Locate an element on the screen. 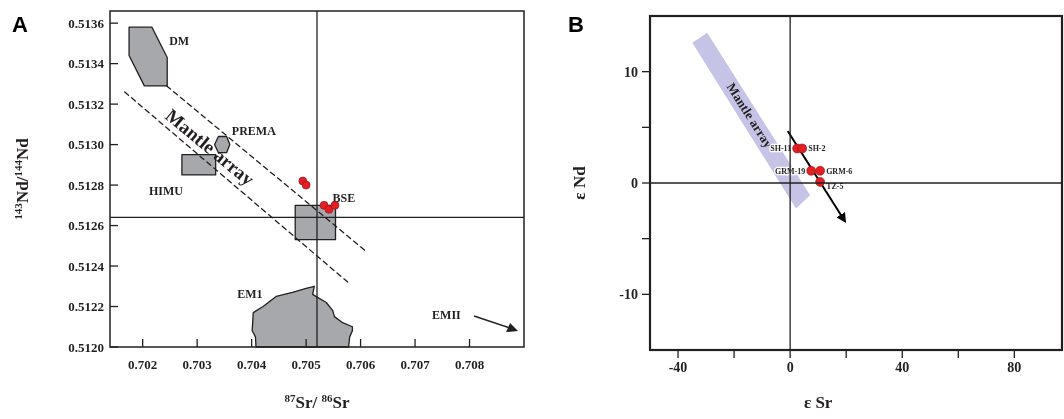  x-tick-label: 0.705 is located at coordinates (306, 364).